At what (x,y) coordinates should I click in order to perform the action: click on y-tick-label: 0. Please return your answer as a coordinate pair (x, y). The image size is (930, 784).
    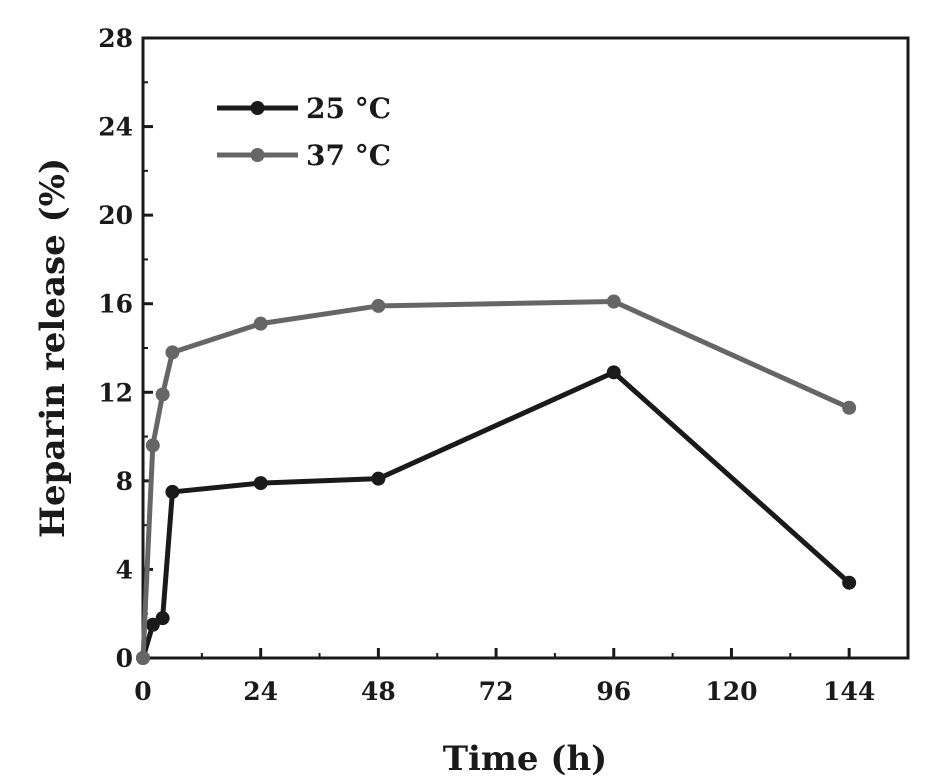
    Looking at the image, I should click on (124, 658).